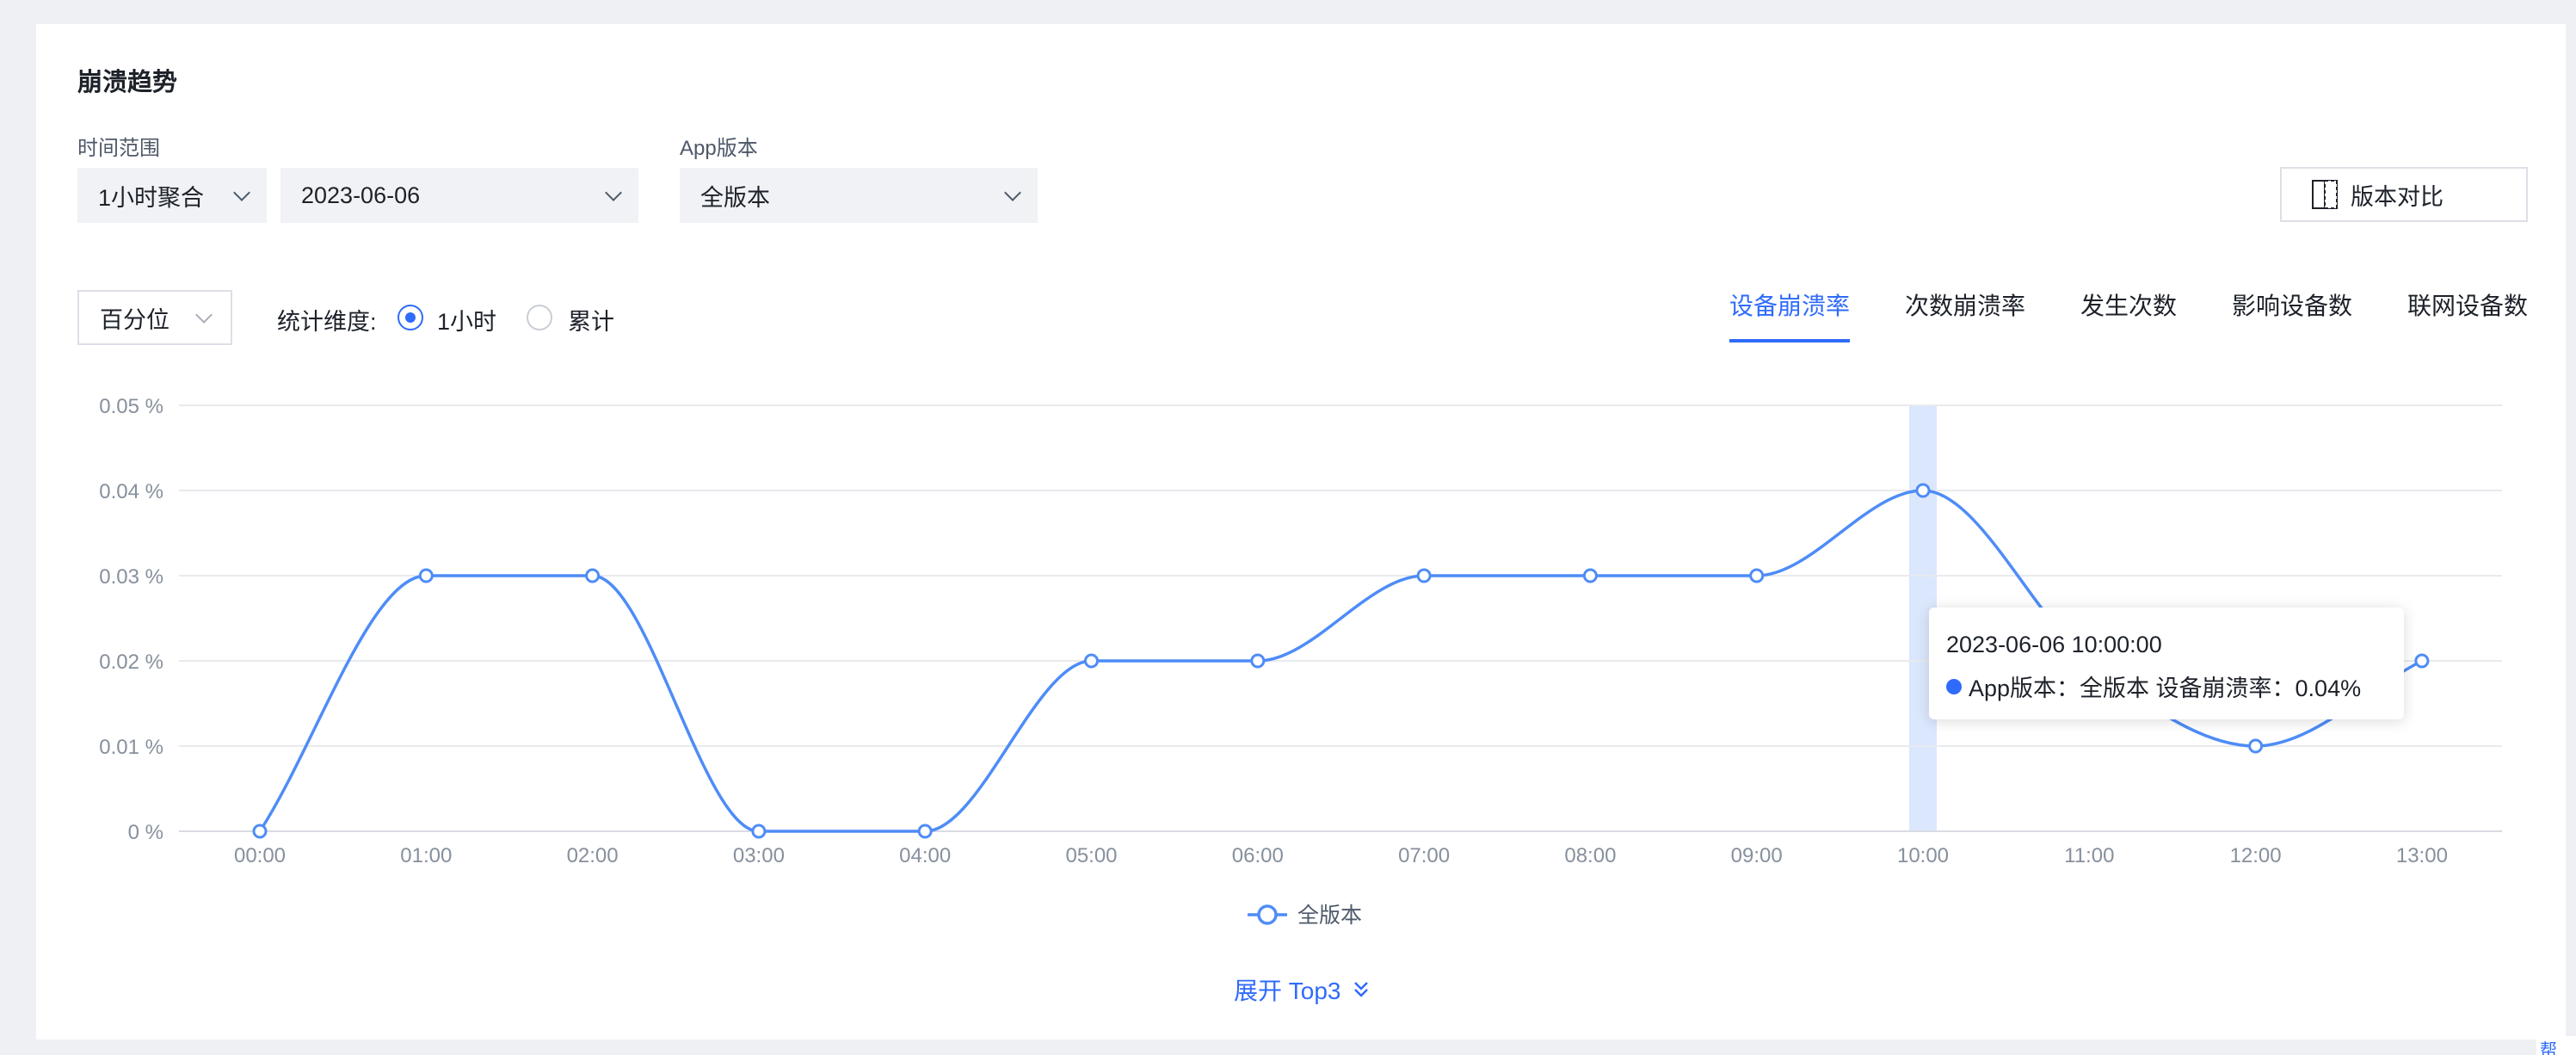 The width and height of the screenshot is (2576, 1055). Describe the element at coordinates (134, 319) in the screenshot. I see `percentile-value: 百分位` at that location.